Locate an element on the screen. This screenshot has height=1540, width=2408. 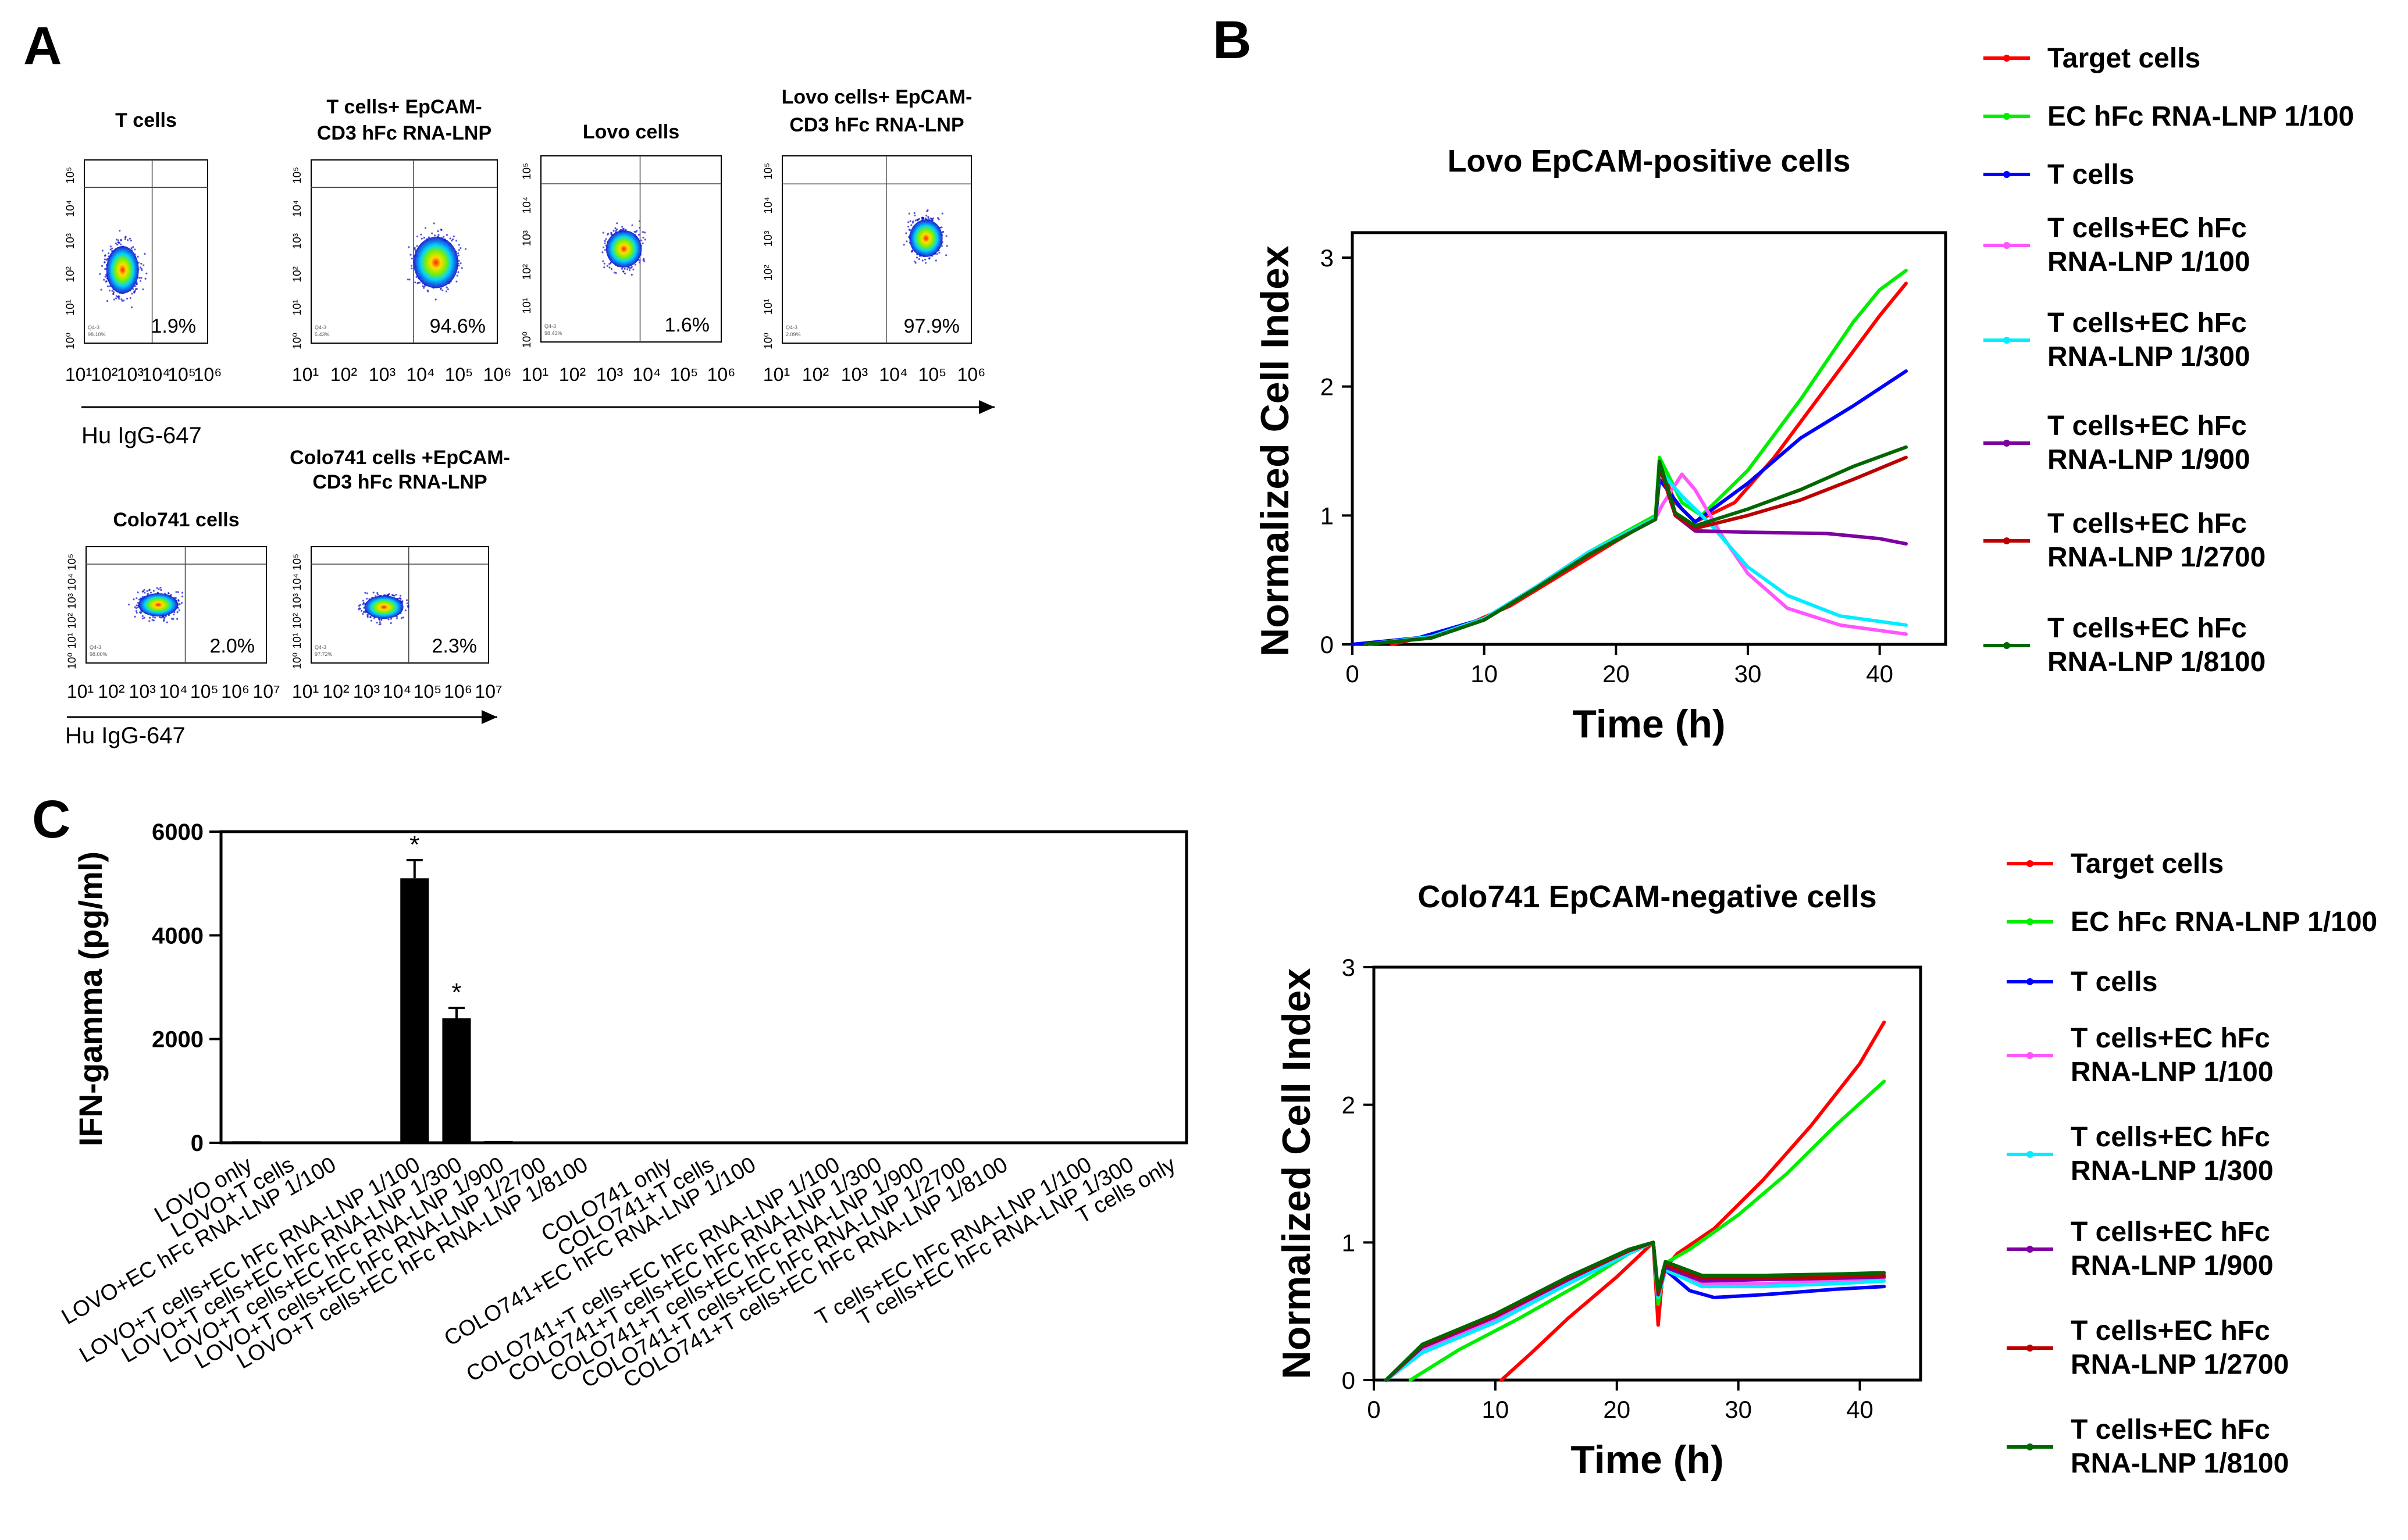
plot-frame is located at coordinates (1647, 1173).